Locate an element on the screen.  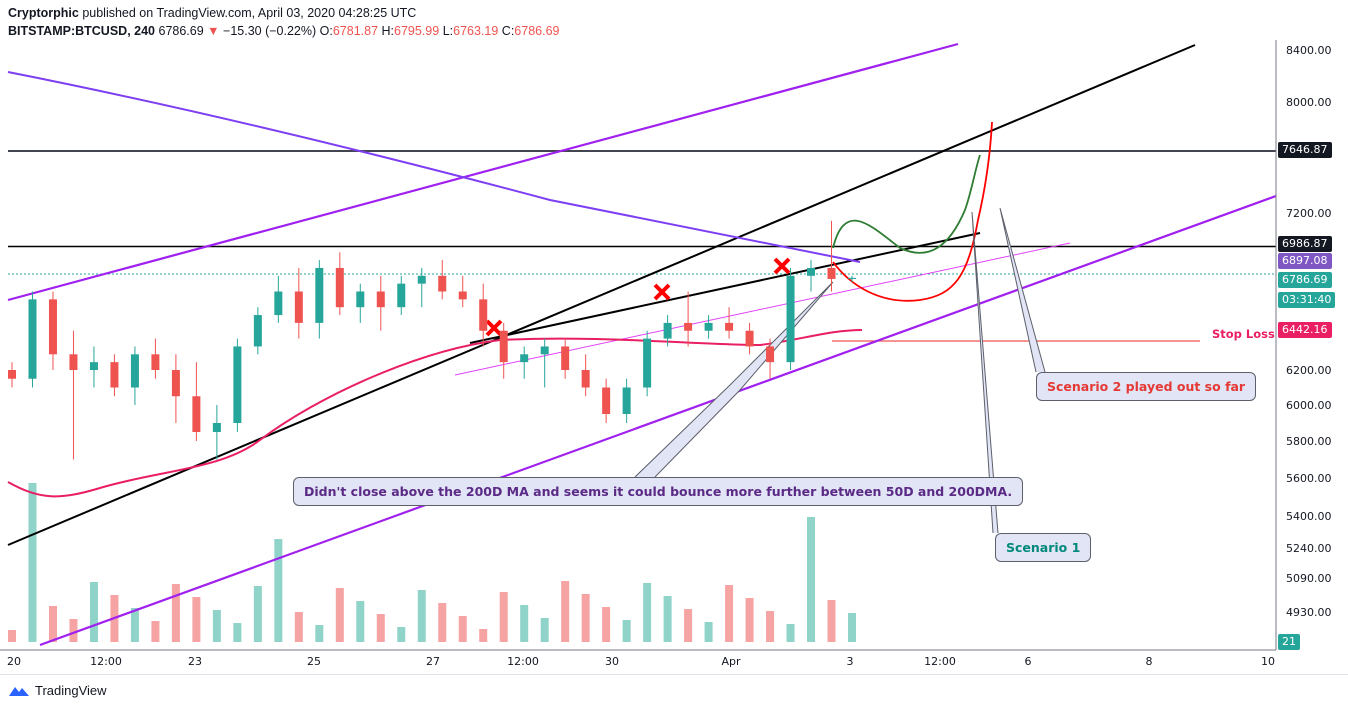
price-tick-label: 6200.00 is located at coordinates (1309, 370).